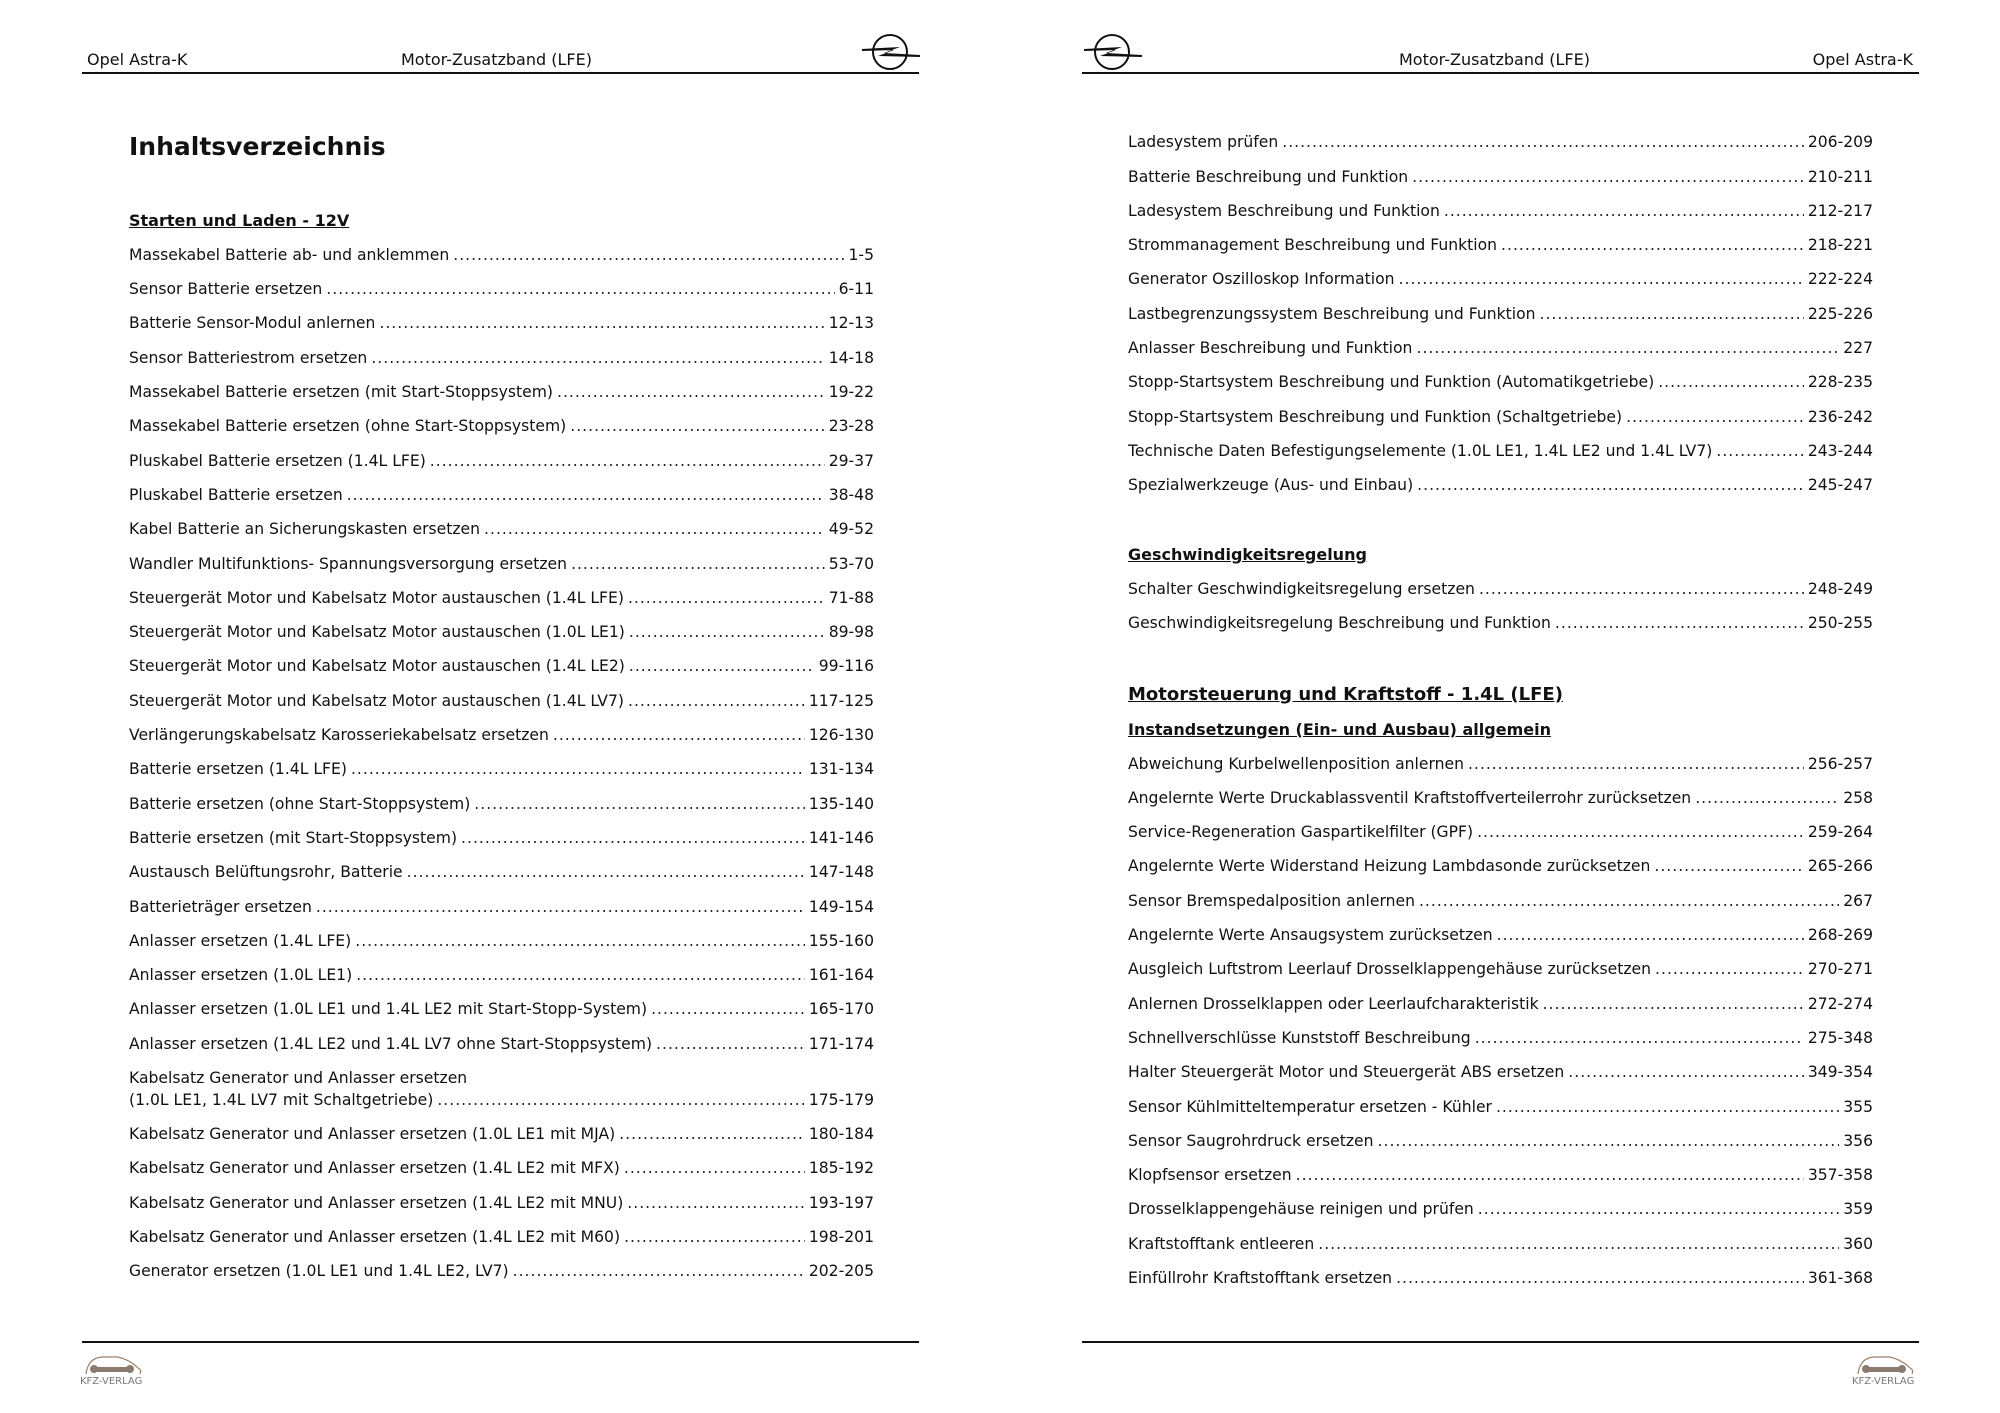 This screenshot has width=2000, height=1413. I want to click on entry-title: Ladesystem prüfen, so click(1203, 142).